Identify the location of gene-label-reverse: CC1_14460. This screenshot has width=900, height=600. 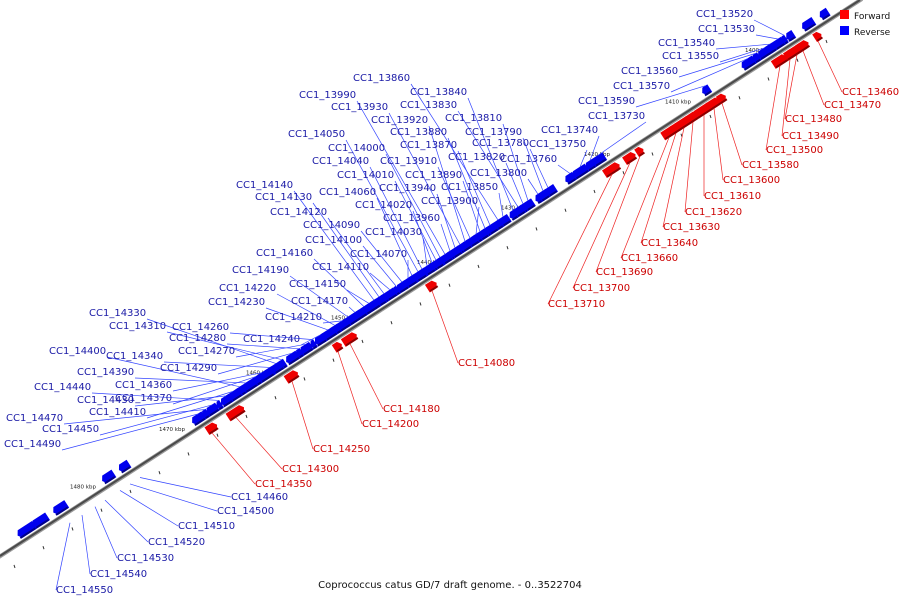
(259, 497).